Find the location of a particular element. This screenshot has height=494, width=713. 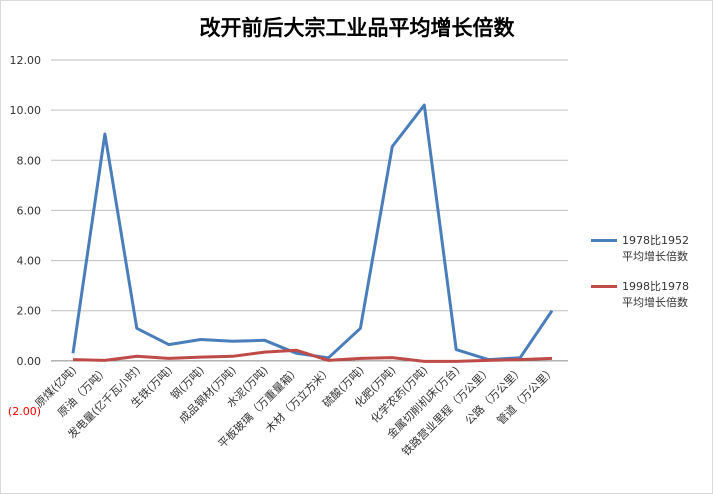

legend-item: 1978比1952 平均增长倍数 is located at coordinates (640, 249).